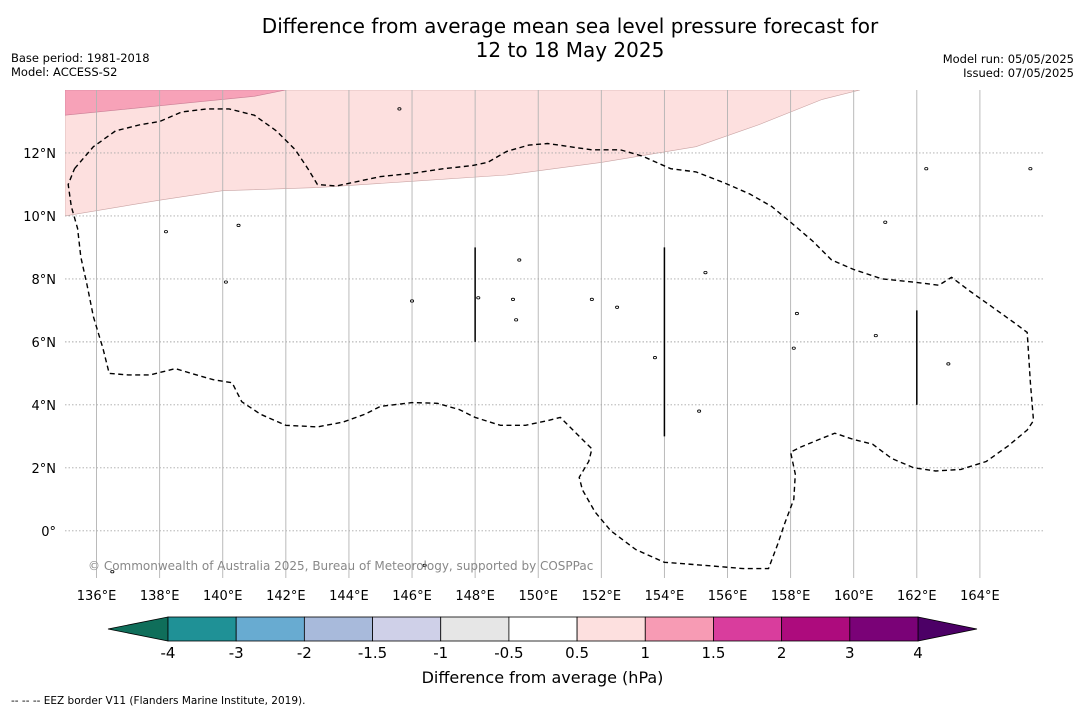  I want to click on lon-tick-label: 142°E, so click(286, 596).